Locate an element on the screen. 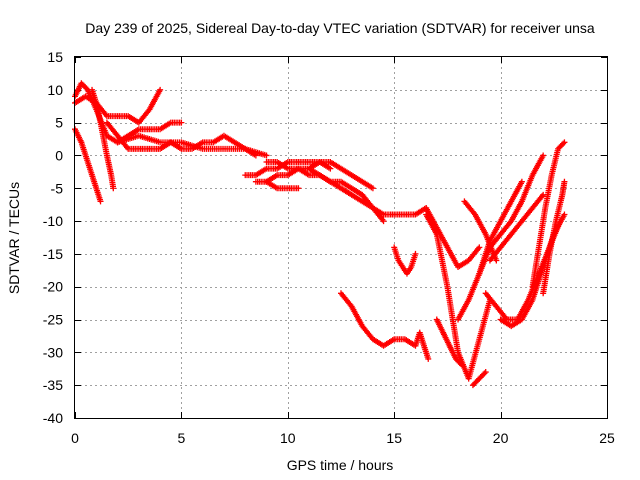  y-axis-label: SDTVAR / TECUs is located at coordinates (14, 238).